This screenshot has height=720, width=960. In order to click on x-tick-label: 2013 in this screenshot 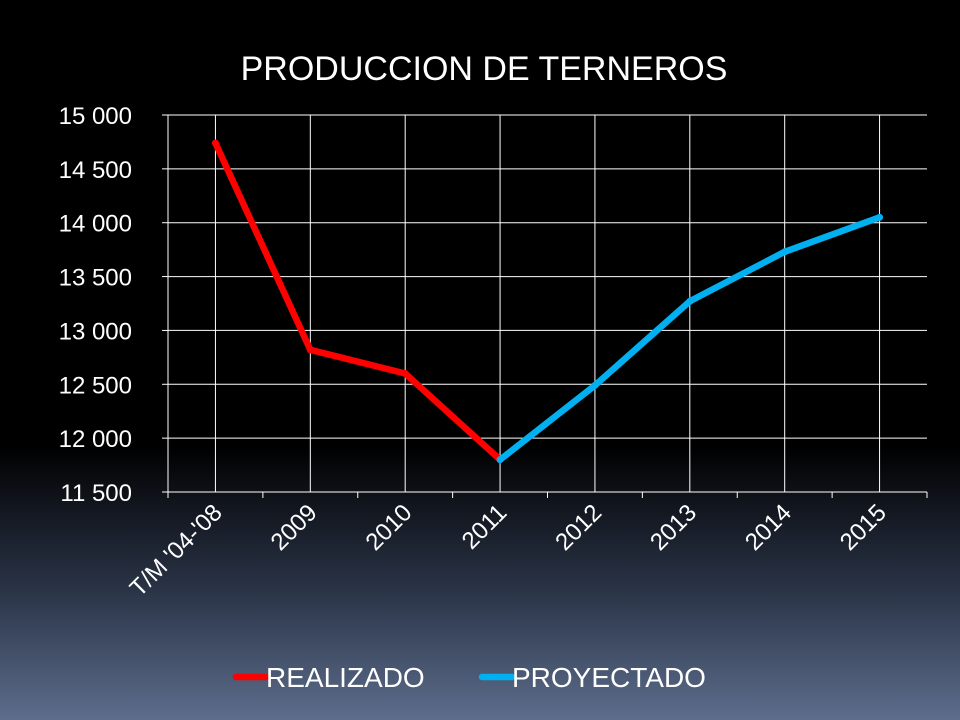, I will do `click(673, 527)`.